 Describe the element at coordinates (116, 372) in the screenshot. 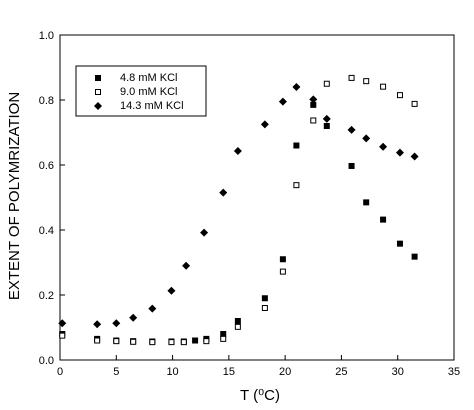

I see `x-tick-label: 5` at that location.